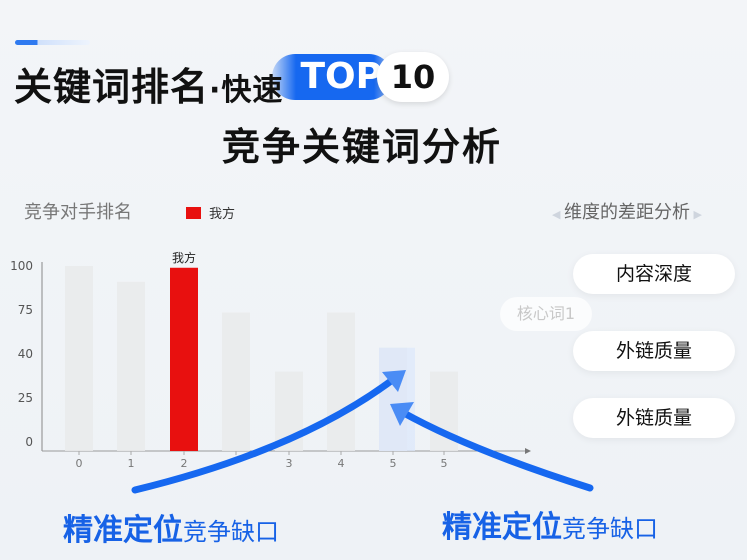 The image size is (747, 560). What do you see at coordinates (654, 274) in the screenshot?
I see `dimension-pill: 内容深度` at bounding box center [654, 274].